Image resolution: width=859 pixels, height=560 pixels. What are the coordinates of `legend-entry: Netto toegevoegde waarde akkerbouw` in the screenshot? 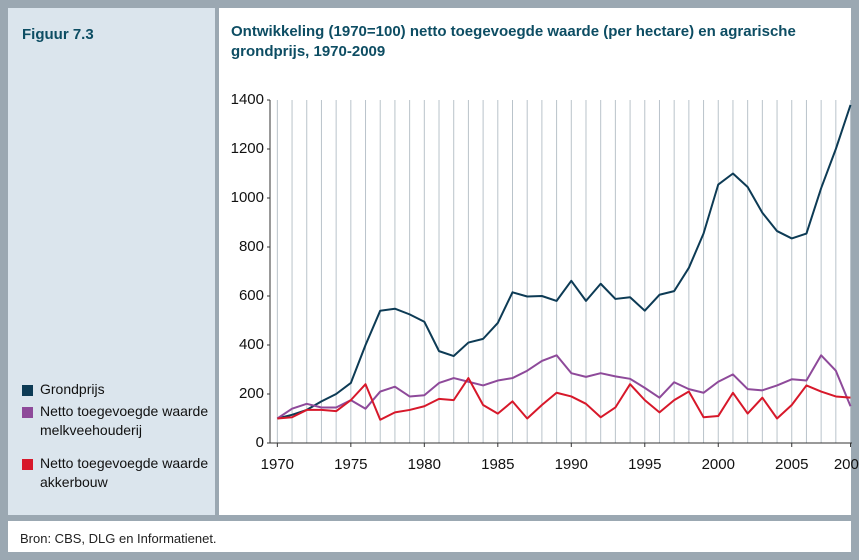 It's located at (116, 473).